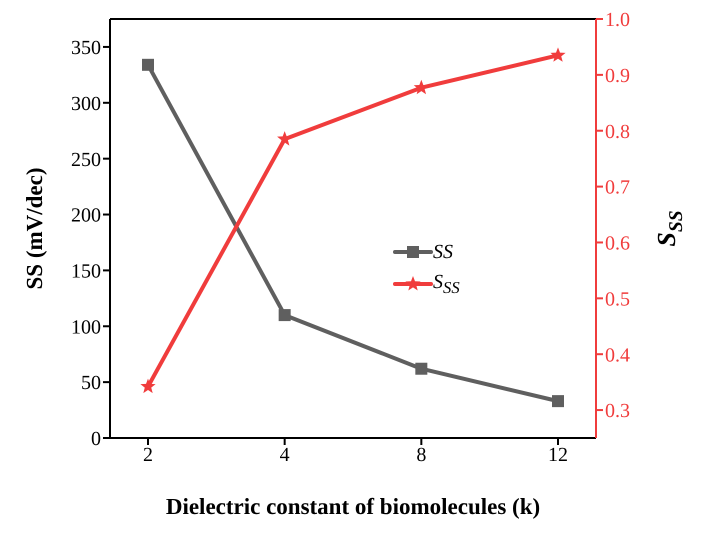 This screenshot has height=538, width=708. I want to click on x-tick-label: 12, so click(558, 455).